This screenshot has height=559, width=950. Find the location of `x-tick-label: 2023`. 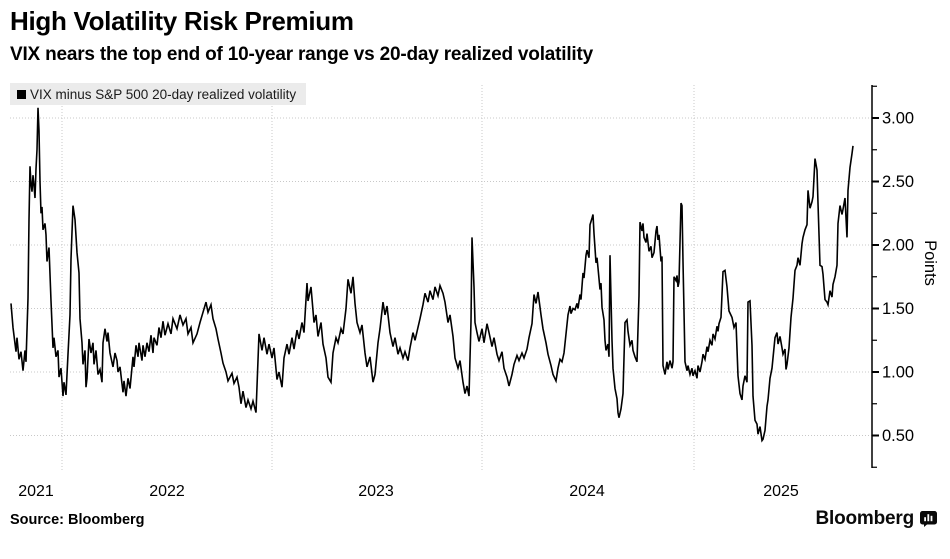

x-tick-label: 2023 is located at coordinates (376, 491).